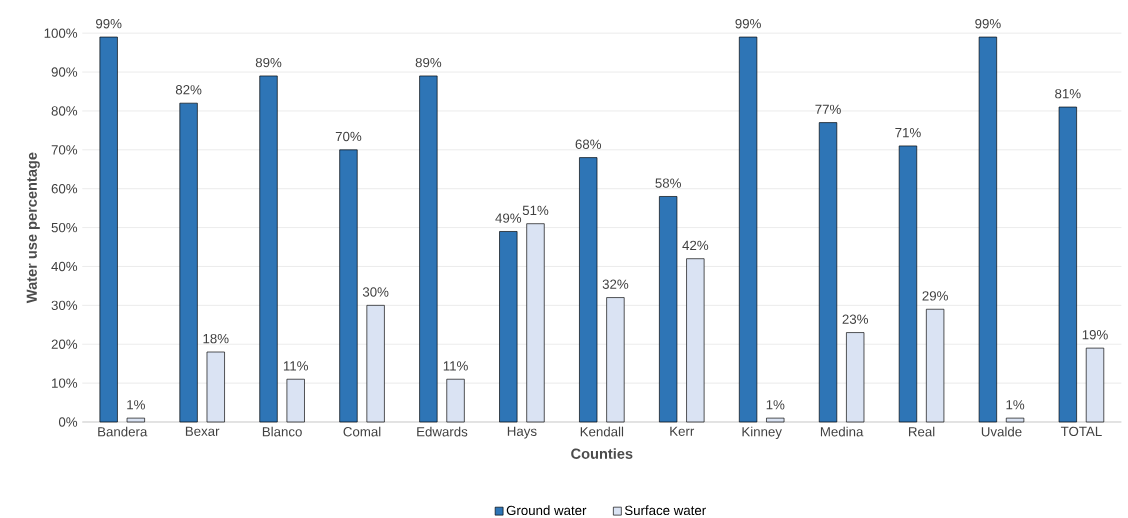 Image resolution: width=1128 pixels, height=518 pixels. I want to click on data-label: 51%, so click(535, 210).